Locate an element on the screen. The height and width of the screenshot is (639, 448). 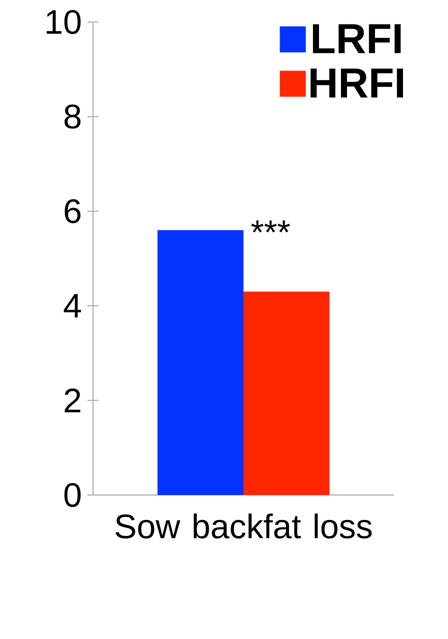
y-tick-label: 10 is located at coordinates (63, 22).